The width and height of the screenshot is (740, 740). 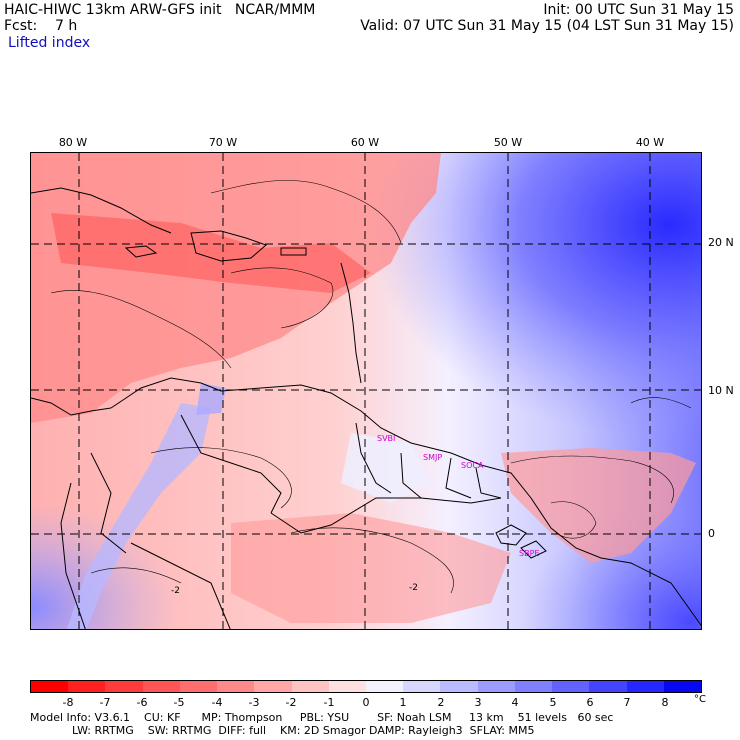 What do you see at coordinates (366, 702) in the screenshot?
I see `colorbar-label: 0` at bounding box center [366, 702].